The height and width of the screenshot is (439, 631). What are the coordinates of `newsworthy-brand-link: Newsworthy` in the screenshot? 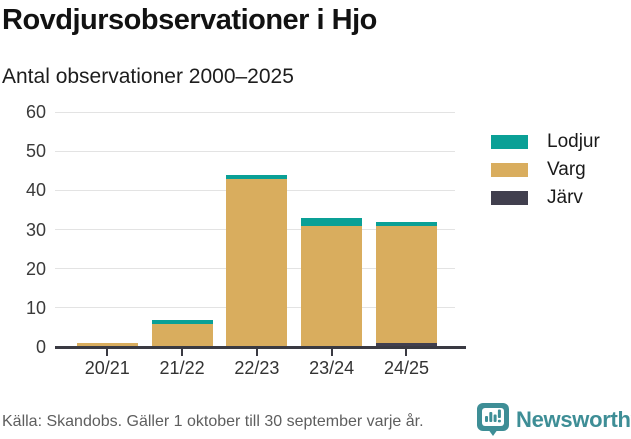 It's located at (554, 420).